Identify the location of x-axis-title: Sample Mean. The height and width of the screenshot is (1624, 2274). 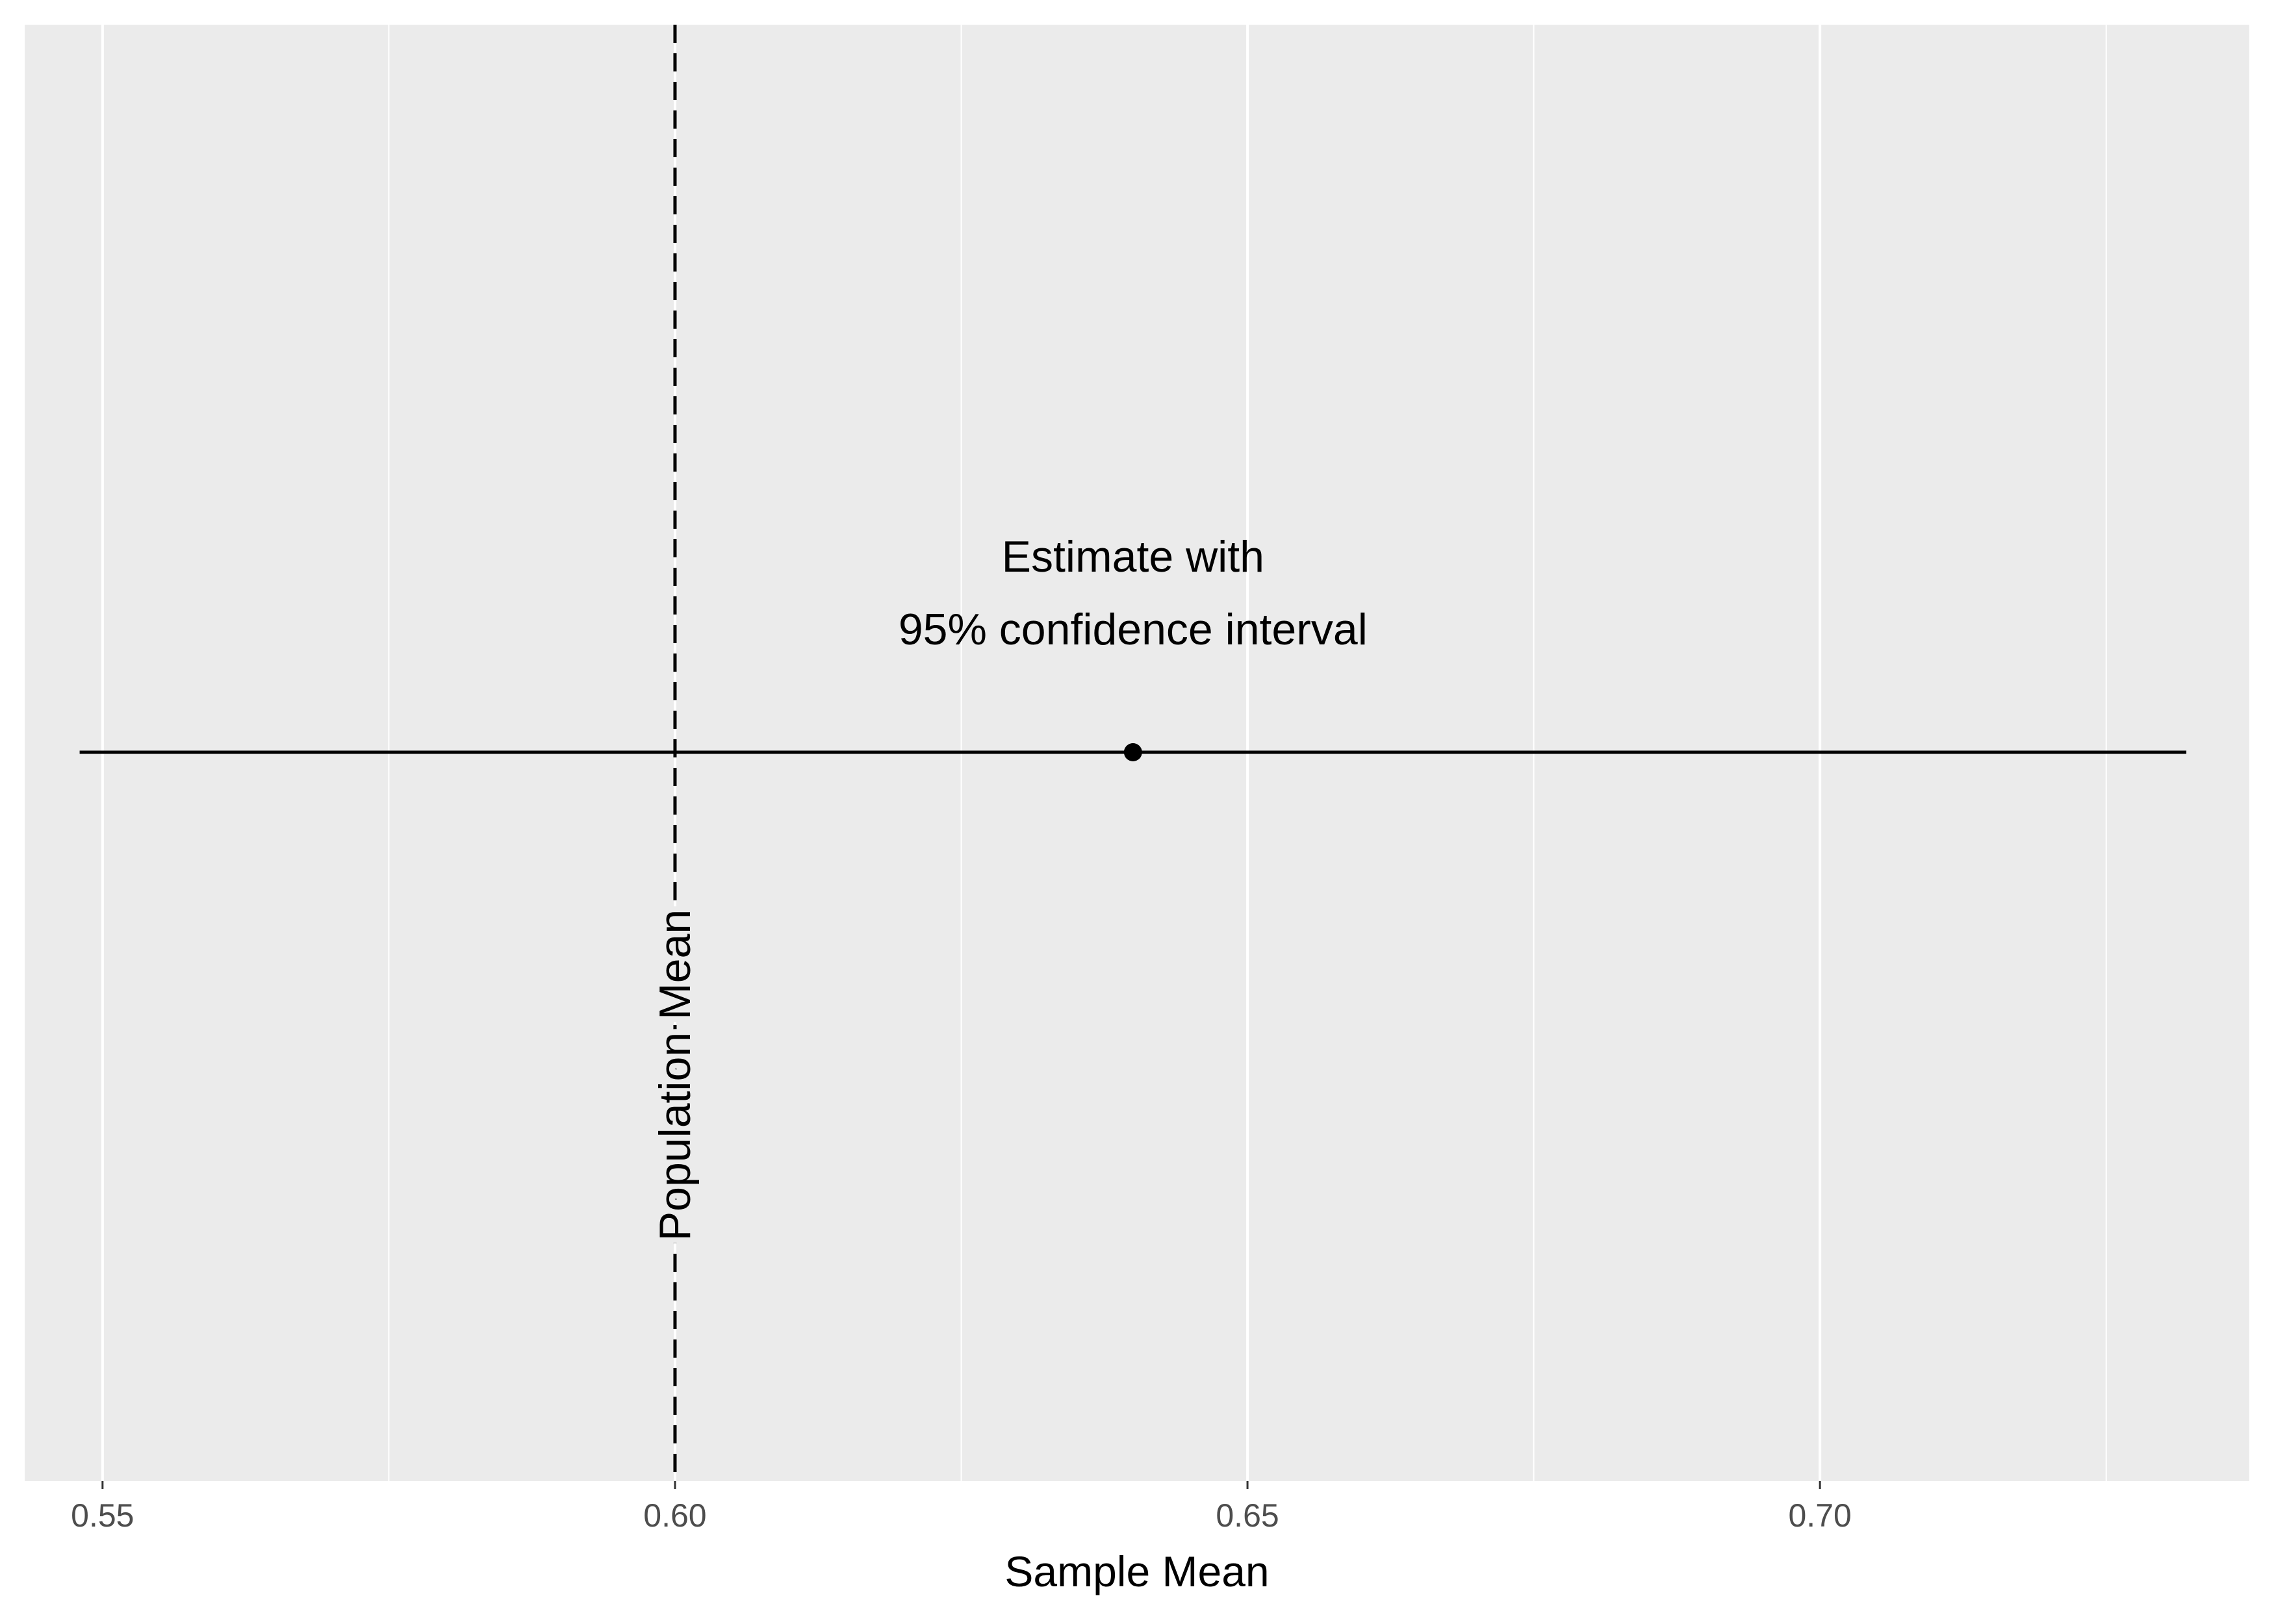
(1136, 1571).